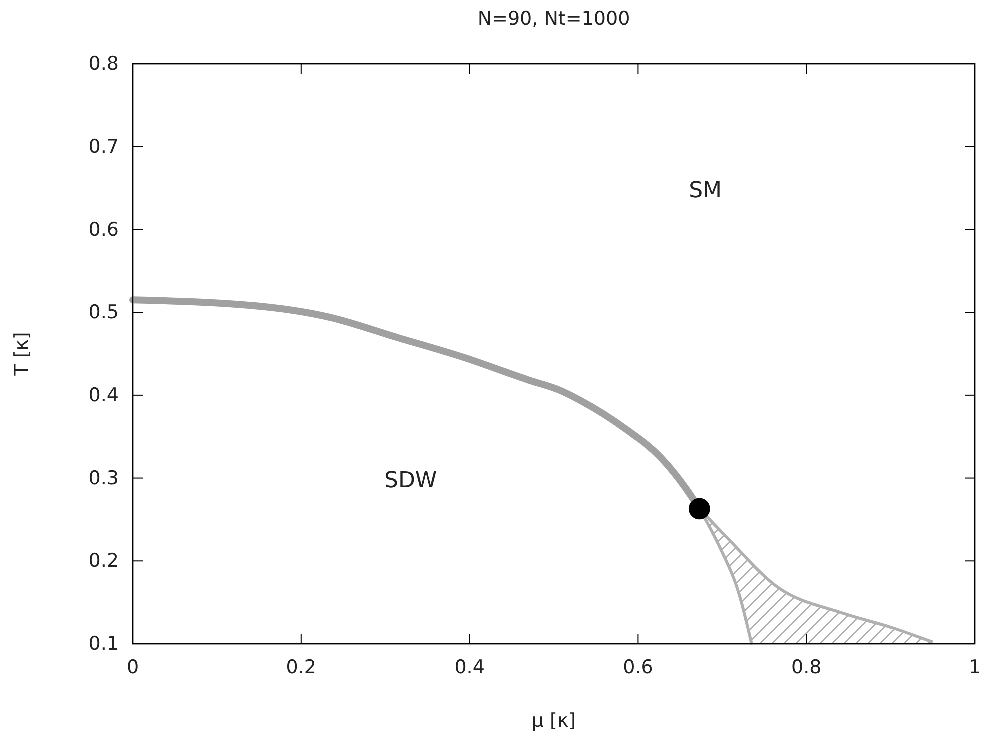 This screenshot has width=989, height=738. What do you see at coordinates (133, 667) in the screenshot?
I see `x-tick-label: 0` at bounding box center [133, 667].